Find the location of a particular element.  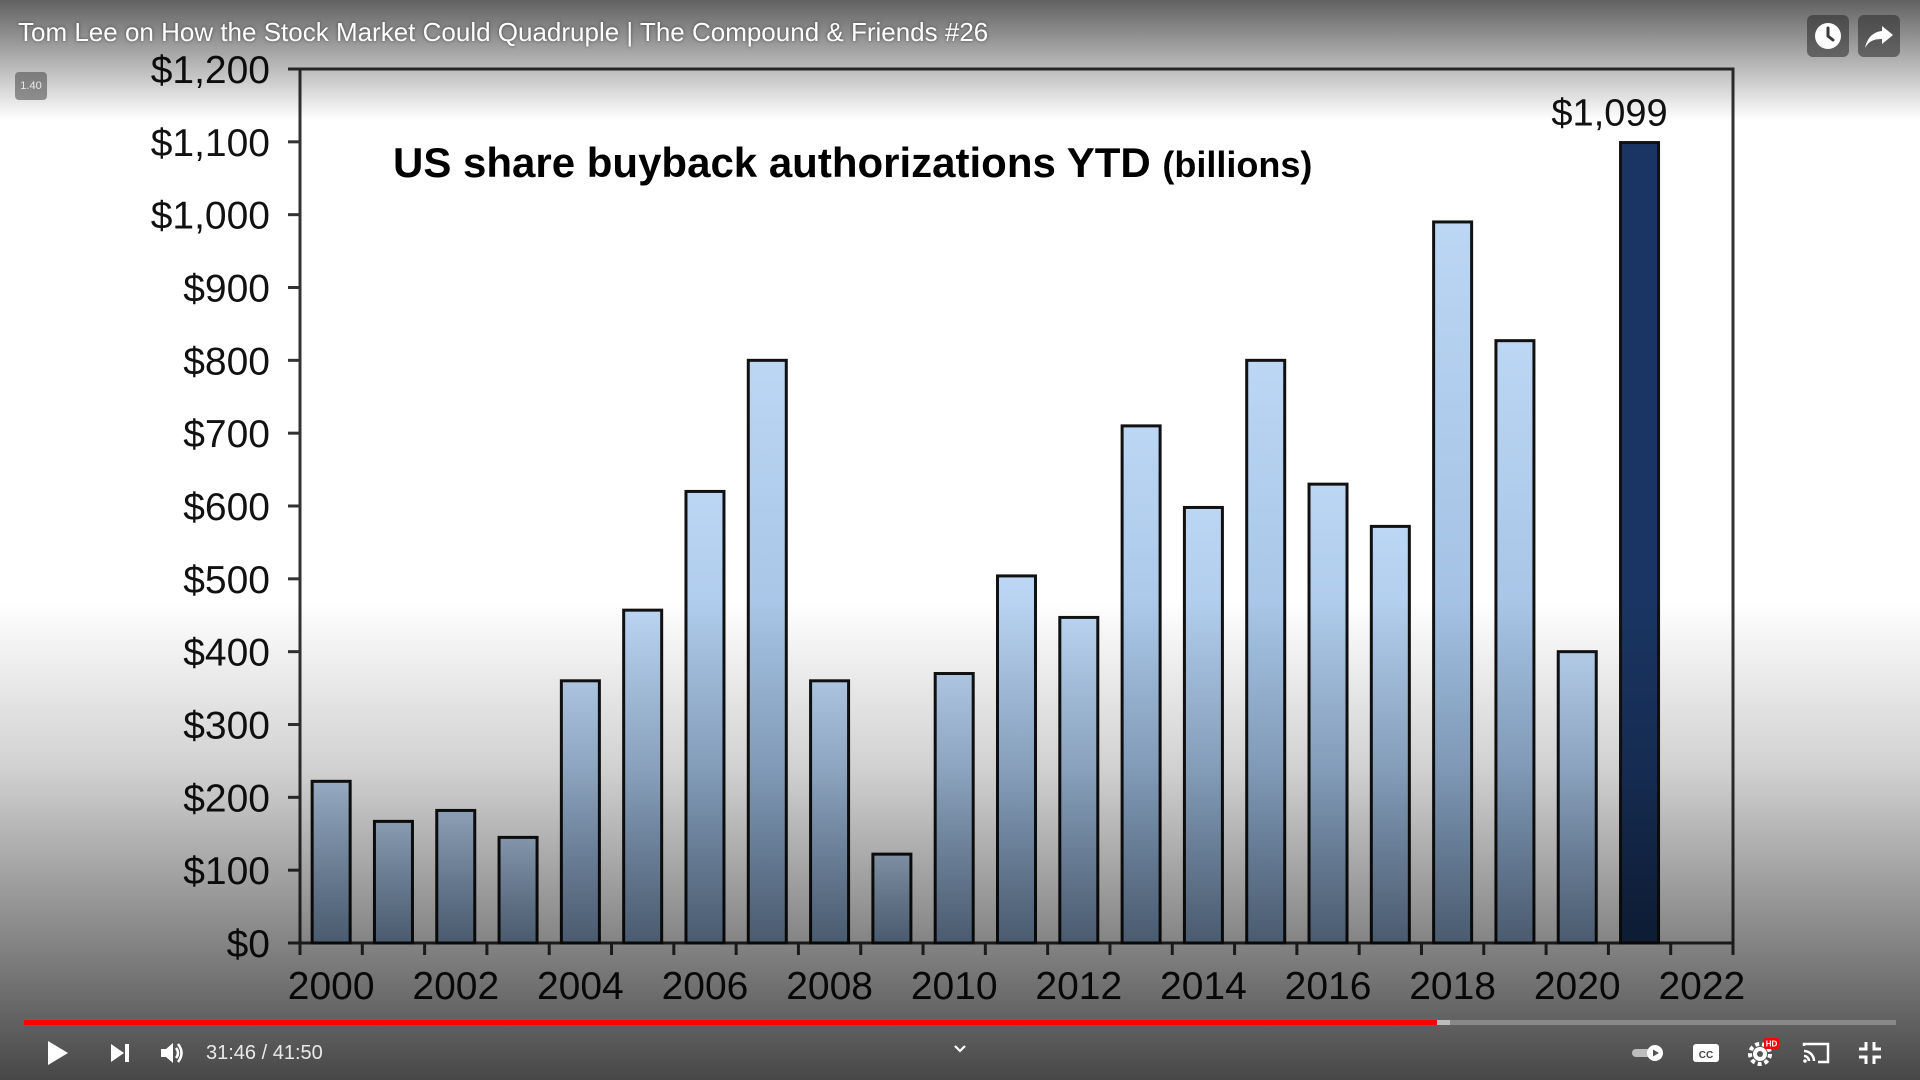

share-button is located at coordinates (1879, 36).